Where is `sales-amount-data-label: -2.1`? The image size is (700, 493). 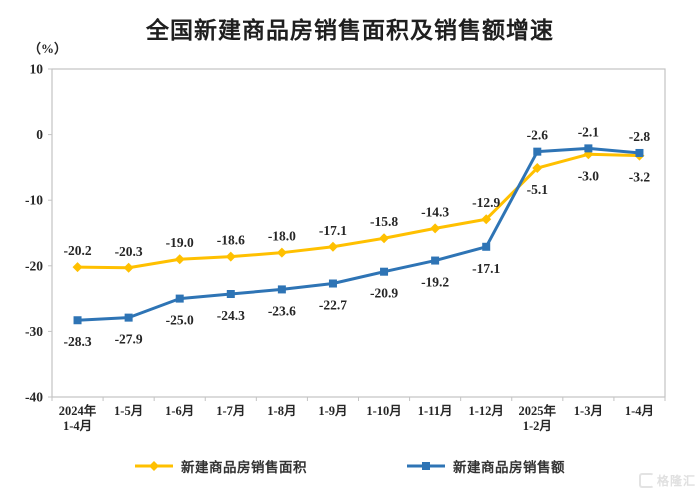 sales-amount-data-label: -2.1 is located at coordinates (589, 131).